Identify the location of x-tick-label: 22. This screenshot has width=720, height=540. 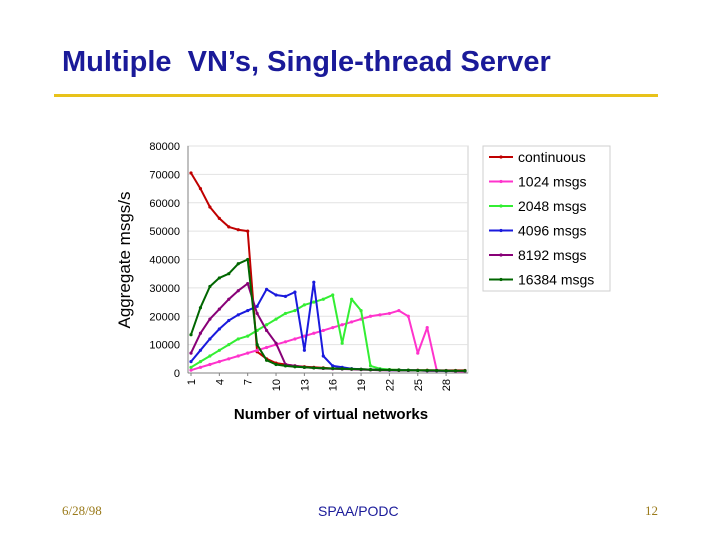
(390, 385).